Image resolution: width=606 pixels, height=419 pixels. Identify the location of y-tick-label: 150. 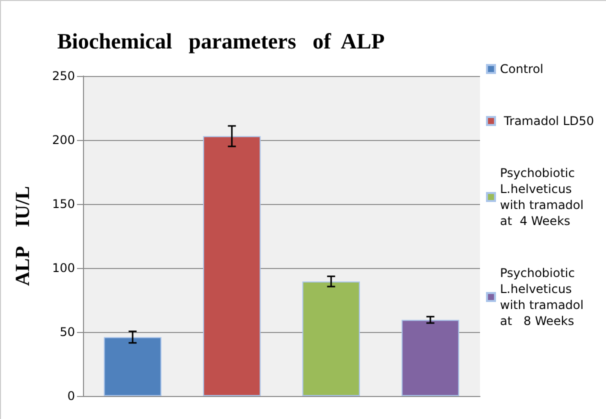
(63, 204).